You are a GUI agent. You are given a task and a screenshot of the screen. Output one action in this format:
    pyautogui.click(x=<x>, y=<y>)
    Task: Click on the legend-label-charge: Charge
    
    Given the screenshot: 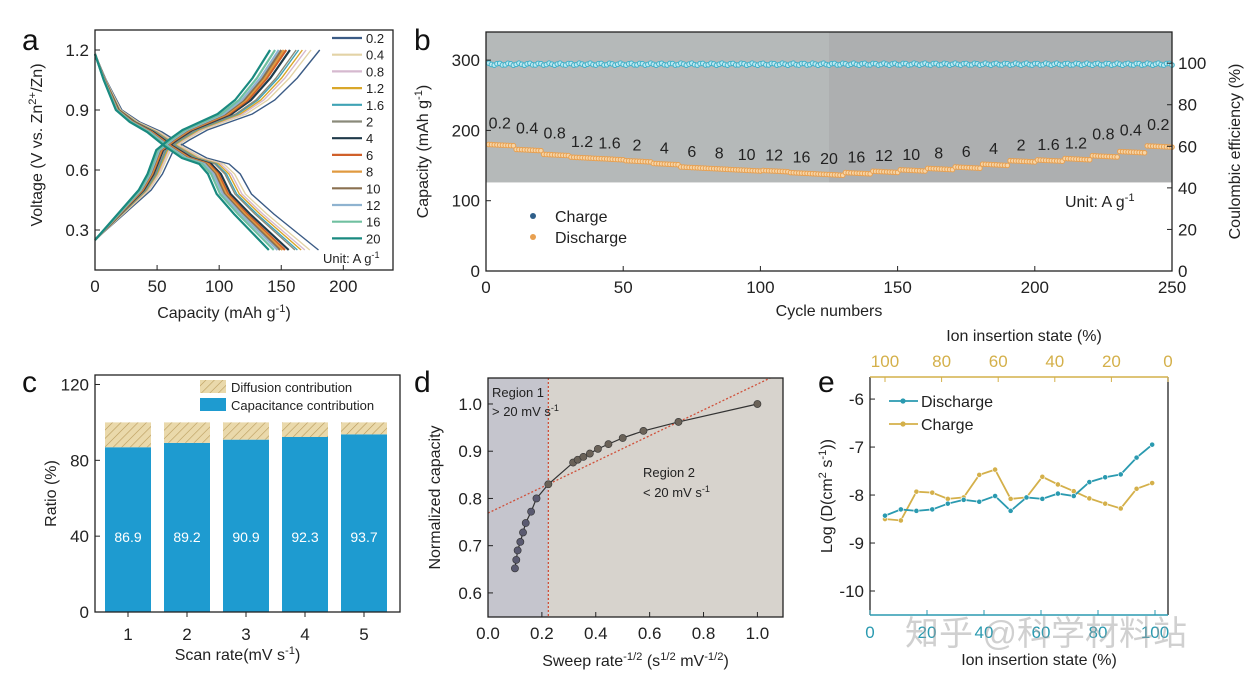 What is the action you would take?
    pyautogui.click(x=947, y=425)
    